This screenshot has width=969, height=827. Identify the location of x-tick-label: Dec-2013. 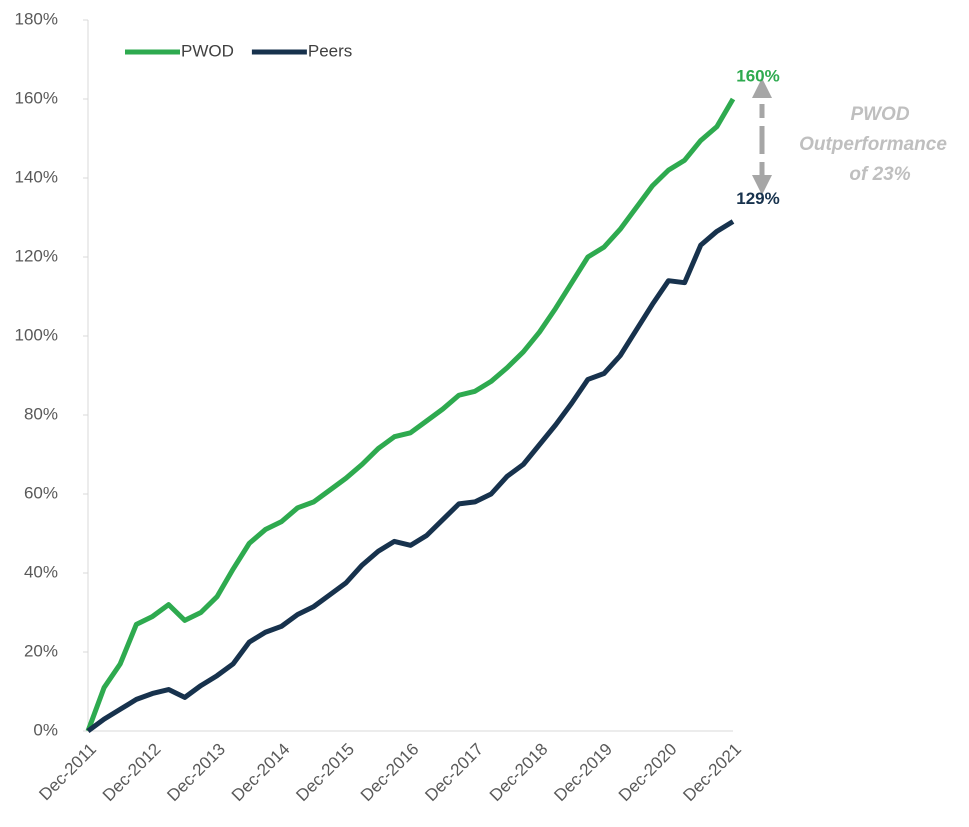
(196, 773).